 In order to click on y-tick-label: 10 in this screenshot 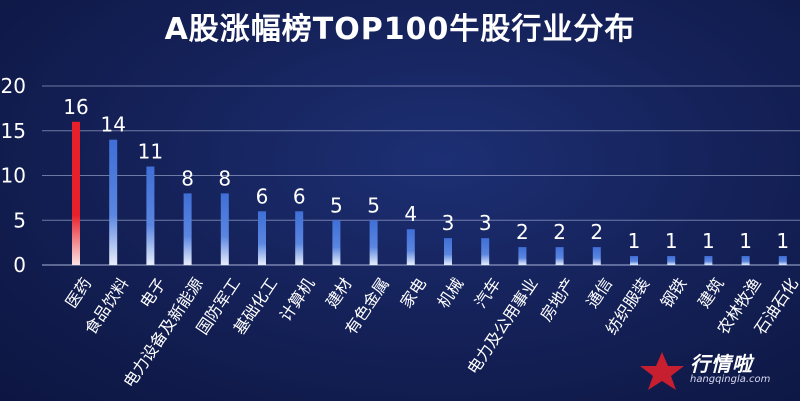, I will do `click(13, 176)`.